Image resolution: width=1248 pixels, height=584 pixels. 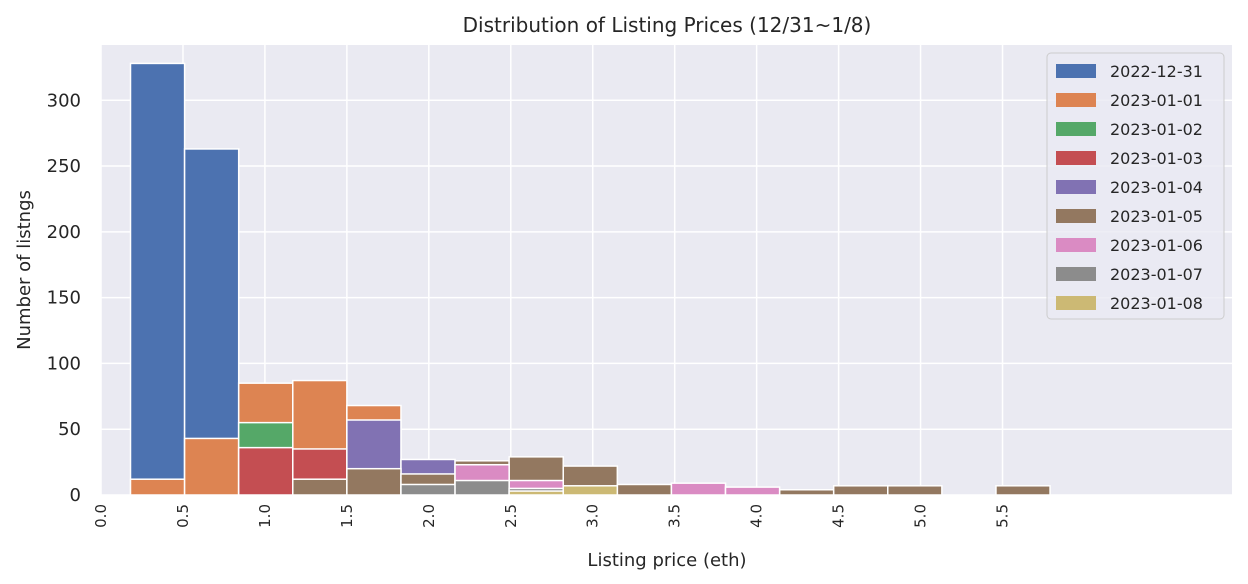 What do you see at coordinates (24, 270) in the screenshot?
I see `y-axis-label: Number of listngs` at bounding box center [24, 270].